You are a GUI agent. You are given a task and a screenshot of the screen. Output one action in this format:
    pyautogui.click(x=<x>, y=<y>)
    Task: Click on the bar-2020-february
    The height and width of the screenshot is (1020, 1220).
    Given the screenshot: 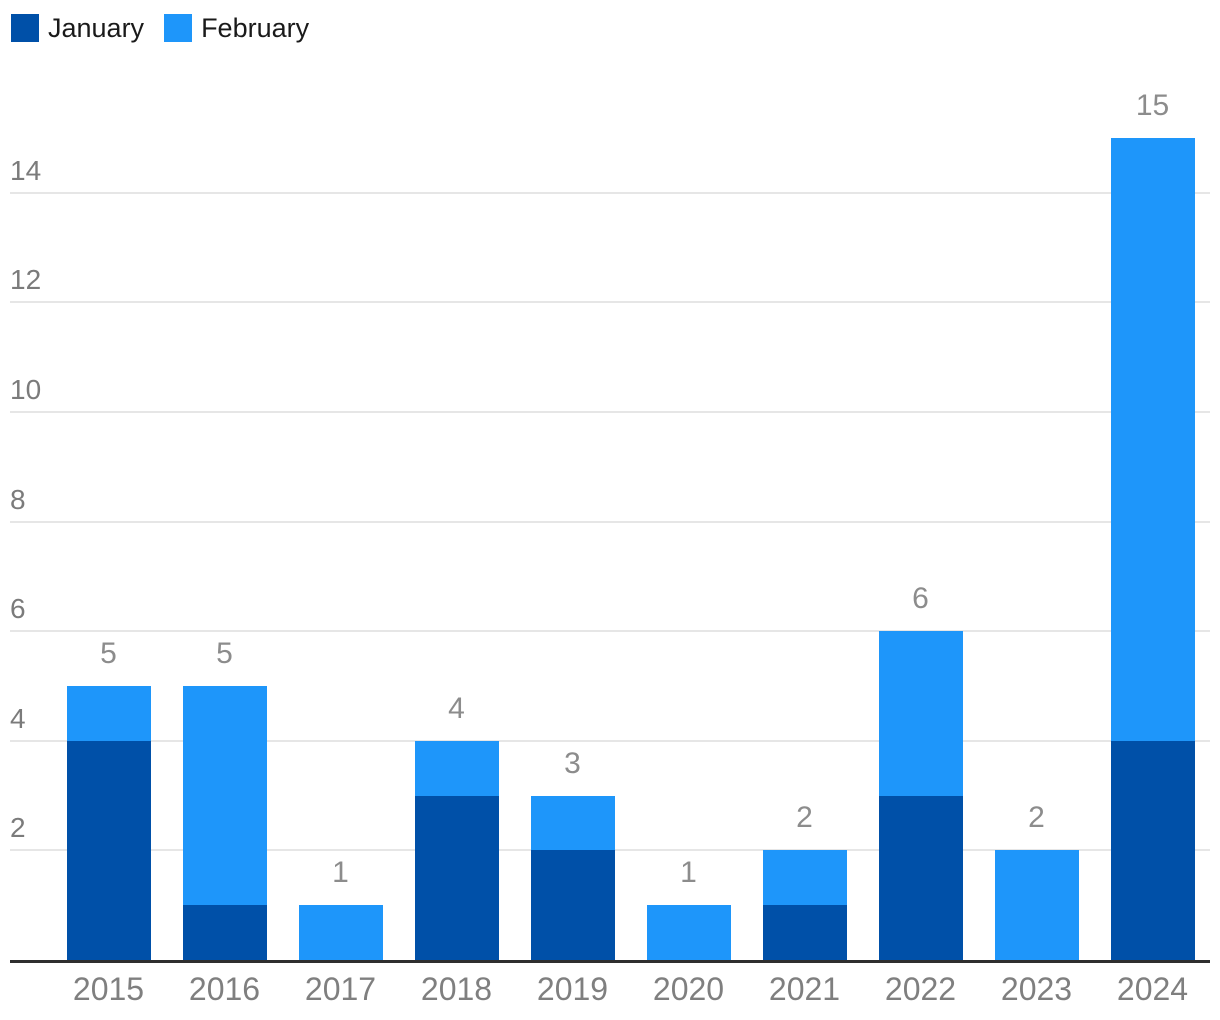 What is the action you would take?
    pyautogui.click(x=688, y=932)
    